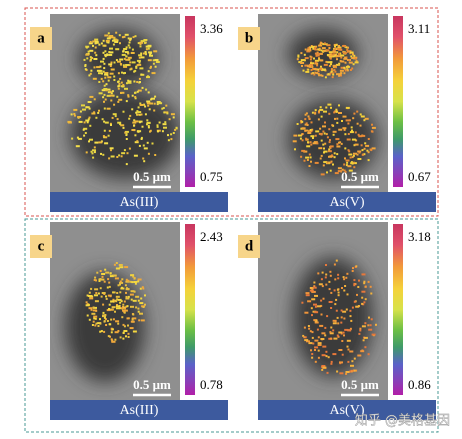  I want to click on caption-bar, so click(347, 202).